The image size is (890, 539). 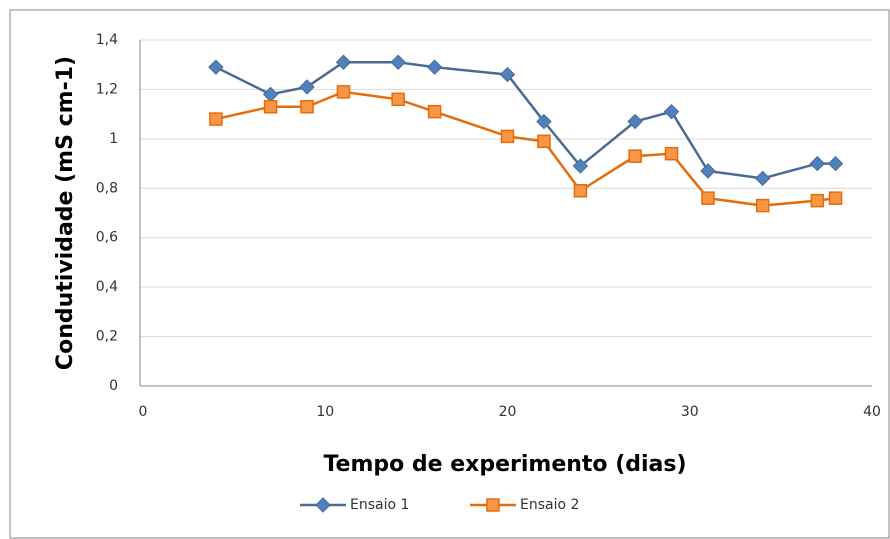 What do you see at coordinates (113, 386) in the screenshot?
I see `y-tick-label: 0` at bounding box center [113, 386].